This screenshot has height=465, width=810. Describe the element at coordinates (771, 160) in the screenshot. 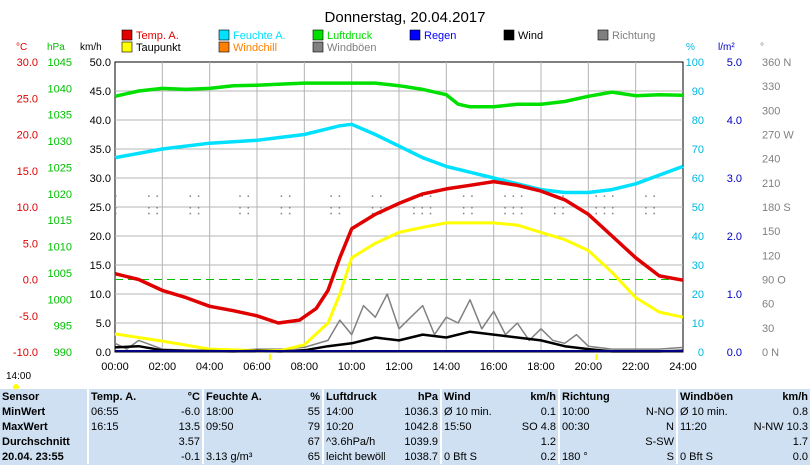

I see `direction-tick-label: 240` at that location.